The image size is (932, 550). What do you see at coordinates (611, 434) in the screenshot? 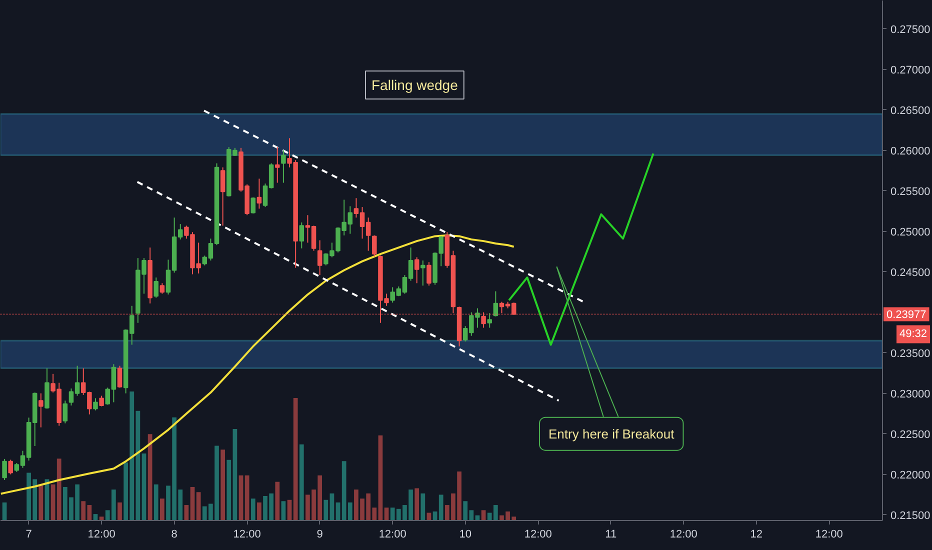
I see `annotation: Entry here if Breakout` at bounding box center [611, 434].